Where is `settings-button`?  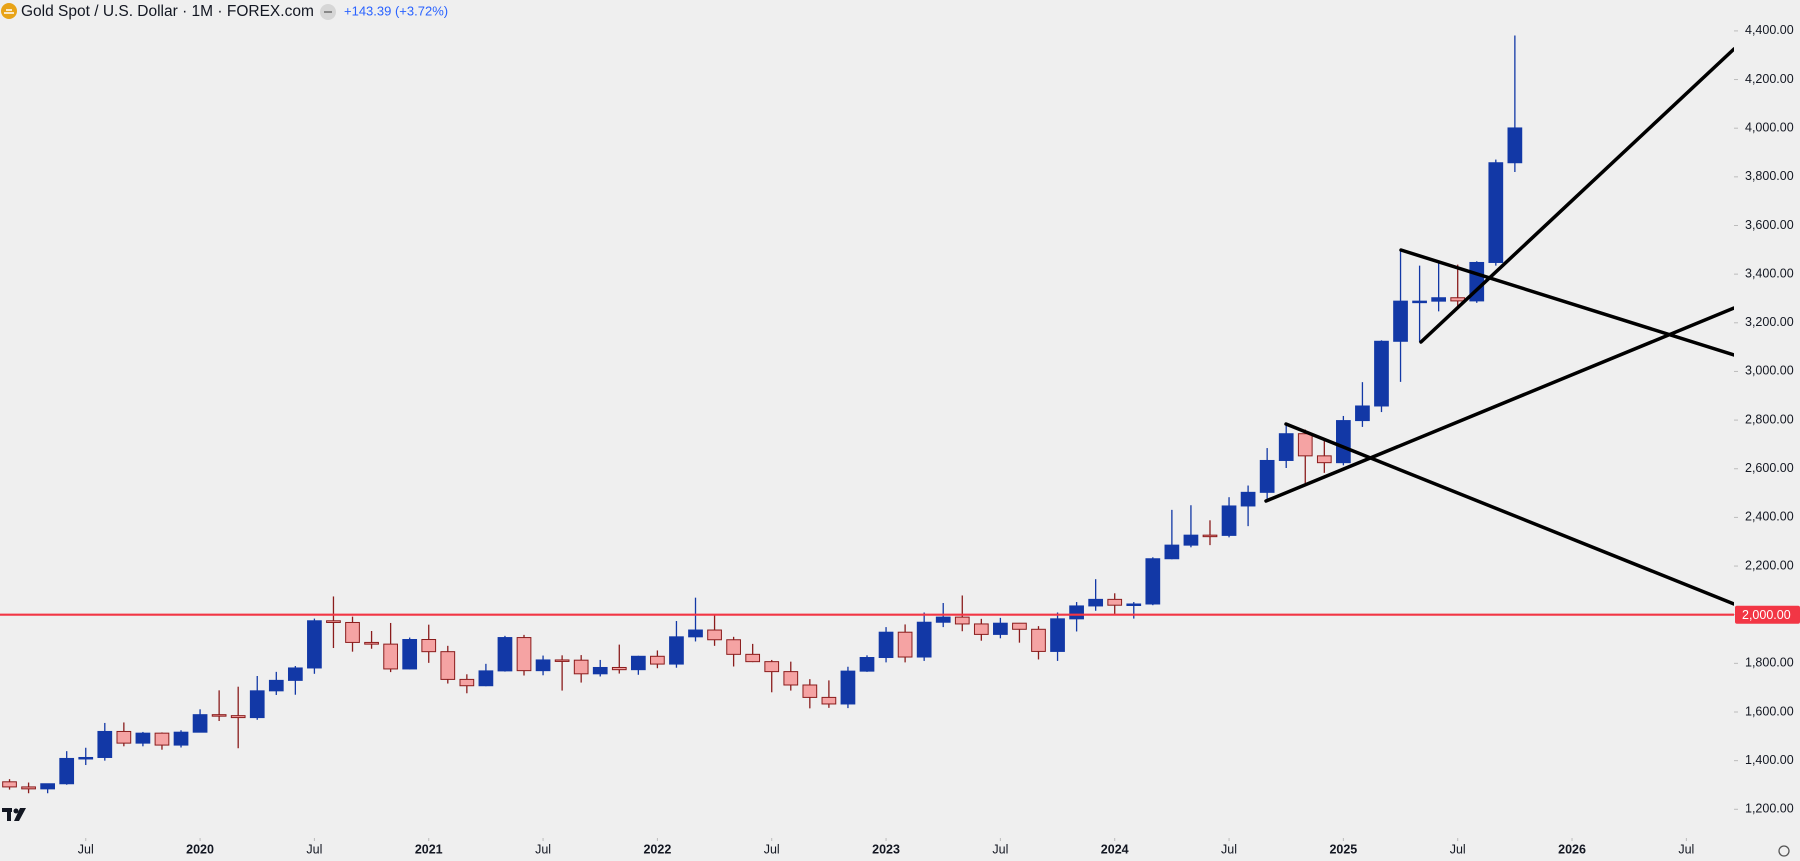
settings-button is located at coordinates (1784, 851).